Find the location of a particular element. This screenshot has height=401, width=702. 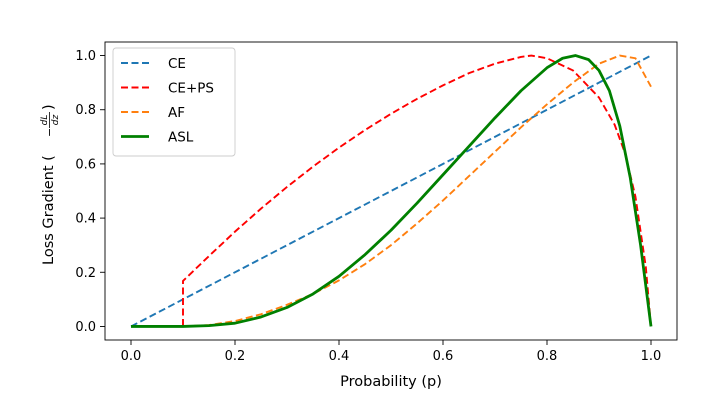

legend-label: ASL is located at coordinates (181, 138).